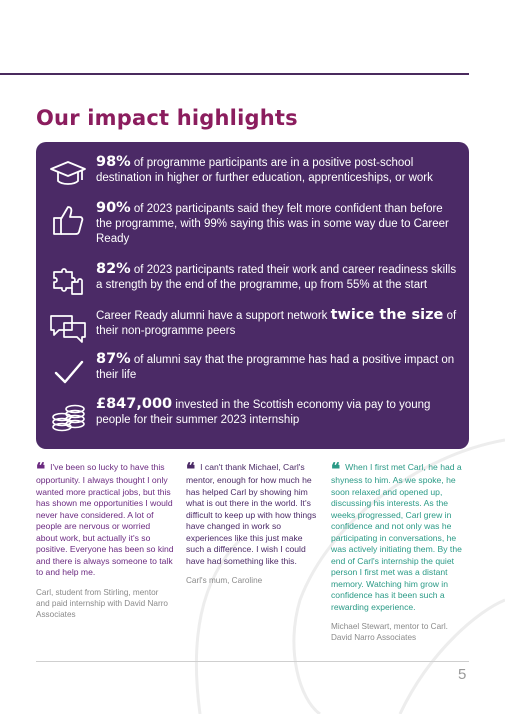  I want to click on chat-bubbles-icon, so click(68, 329).